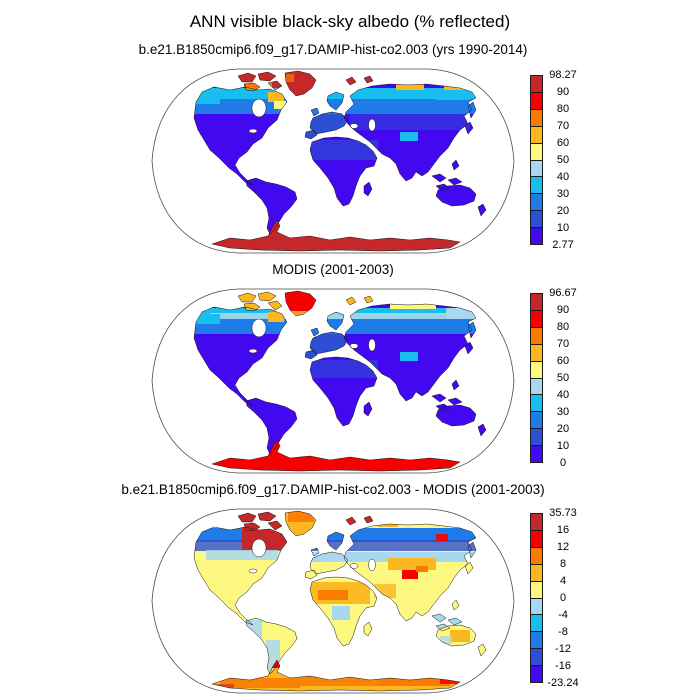 Image resolution: width=700 pixels, height=700 pixels. Describe the element at coordinates (563, 92) in the screenshot. I see `colorbar-label: 90` at that location.